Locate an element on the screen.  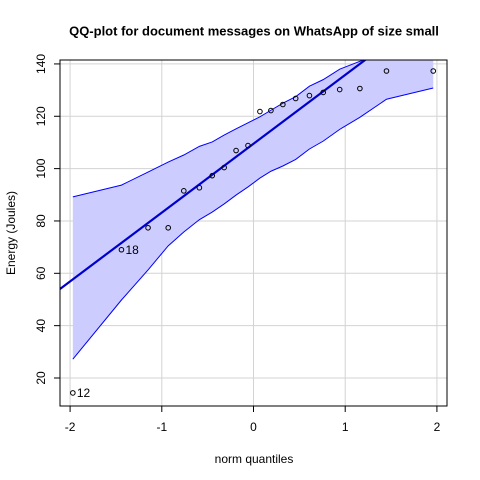
y-tick-label: 140 is located at coordinates (41, 64).